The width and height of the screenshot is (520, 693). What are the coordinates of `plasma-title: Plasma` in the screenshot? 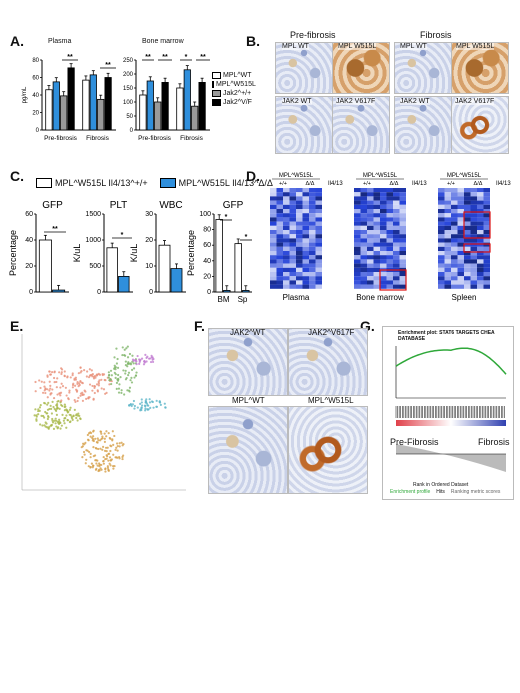 It's located at (60, 41).